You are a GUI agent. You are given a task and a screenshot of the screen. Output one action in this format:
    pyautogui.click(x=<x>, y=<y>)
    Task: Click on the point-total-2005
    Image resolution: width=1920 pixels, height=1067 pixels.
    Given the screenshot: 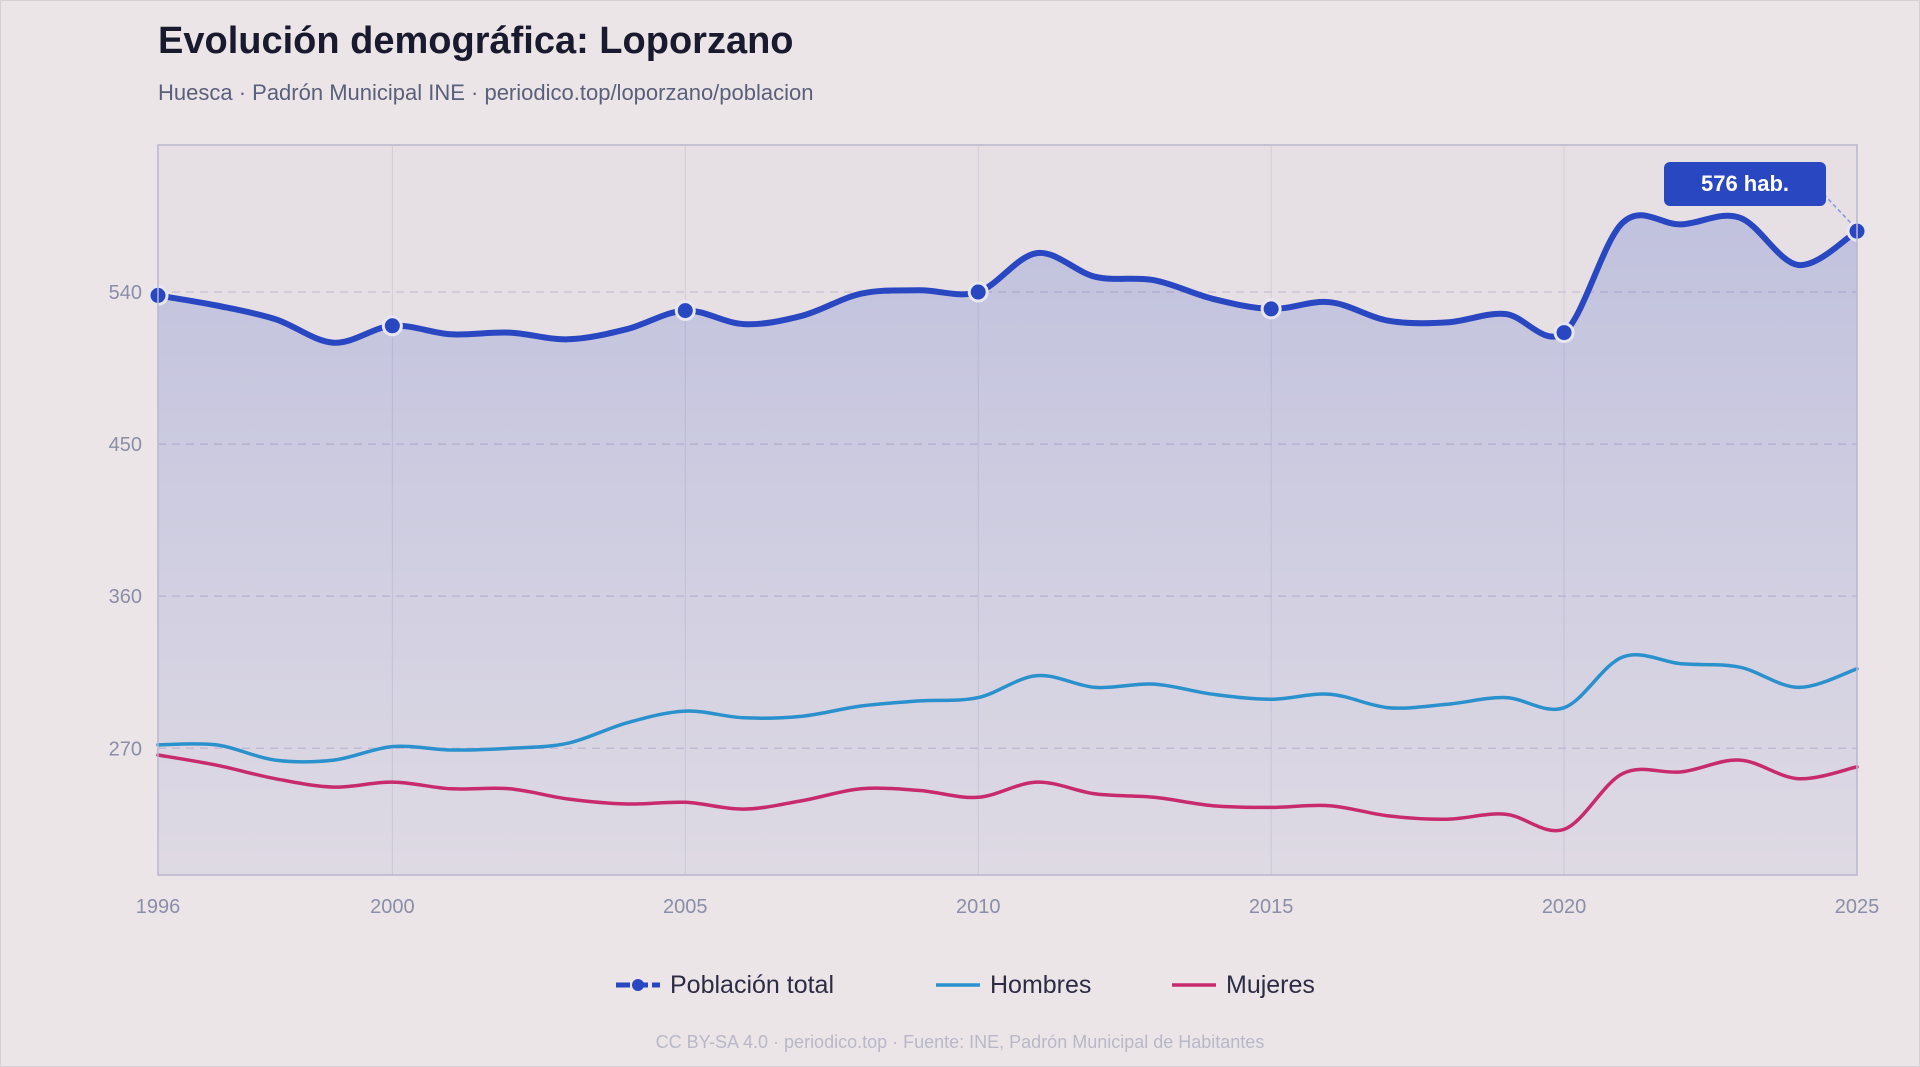 What is the action you would take?
    pyautogui.click(x=685, y=311)
    